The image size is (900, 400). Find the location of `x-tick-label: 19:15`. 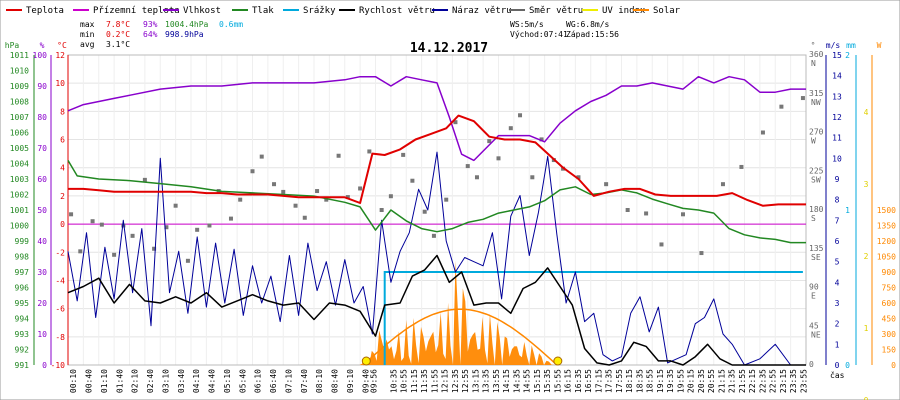

x-tick-label: 19:15 is located at coordinates (660, 381).